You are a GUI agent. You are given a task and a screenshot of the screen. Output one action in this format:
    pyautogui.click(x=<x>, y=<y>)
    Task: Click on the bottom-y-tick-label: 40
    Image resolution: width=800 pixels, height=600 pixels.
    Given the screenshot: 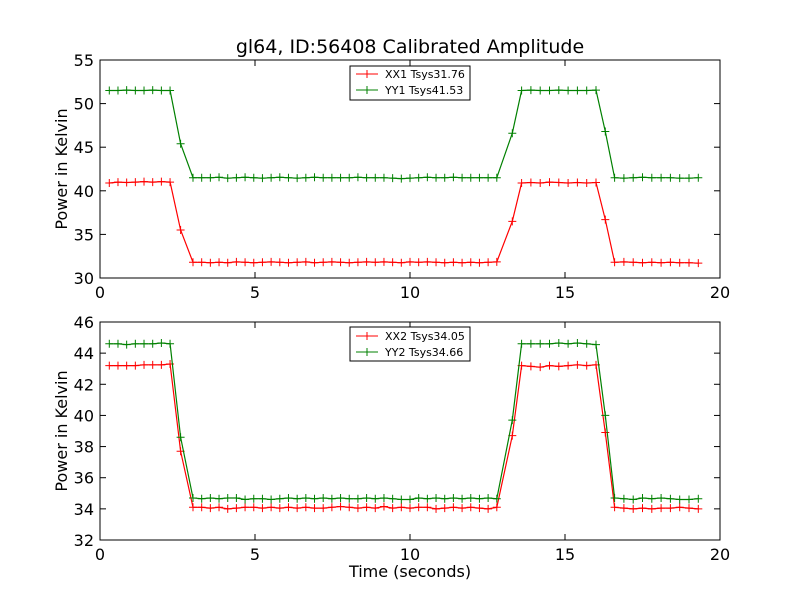 What is the action you would take?
    pyautogui.click(x=84, y=415)
    